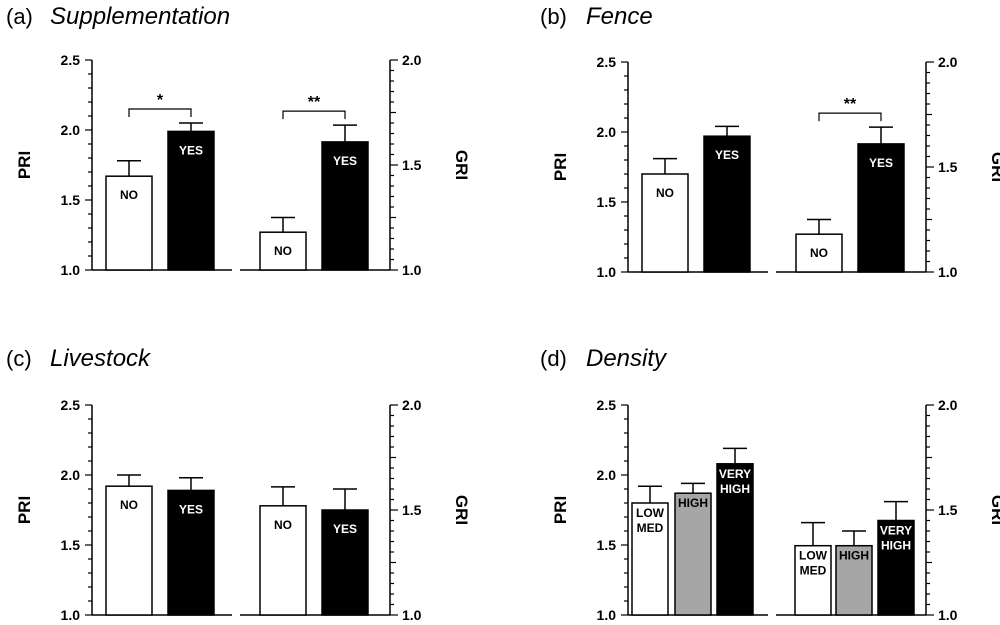 This screenshot has height=625, width=1000. Describe the element at coordinates (101, 358) in the screenshot. I see `chart-title: Livestock` at that location.